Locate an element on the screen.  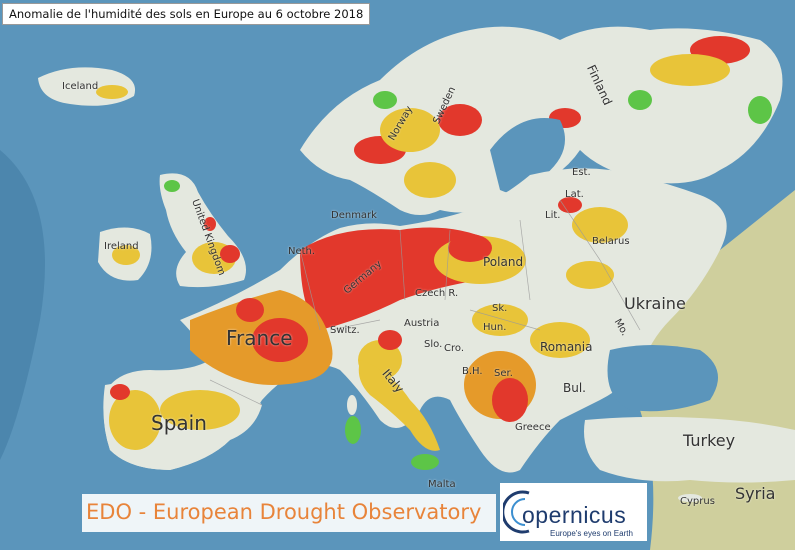
zone-ireland-dry is located at coordinates (126, 255).